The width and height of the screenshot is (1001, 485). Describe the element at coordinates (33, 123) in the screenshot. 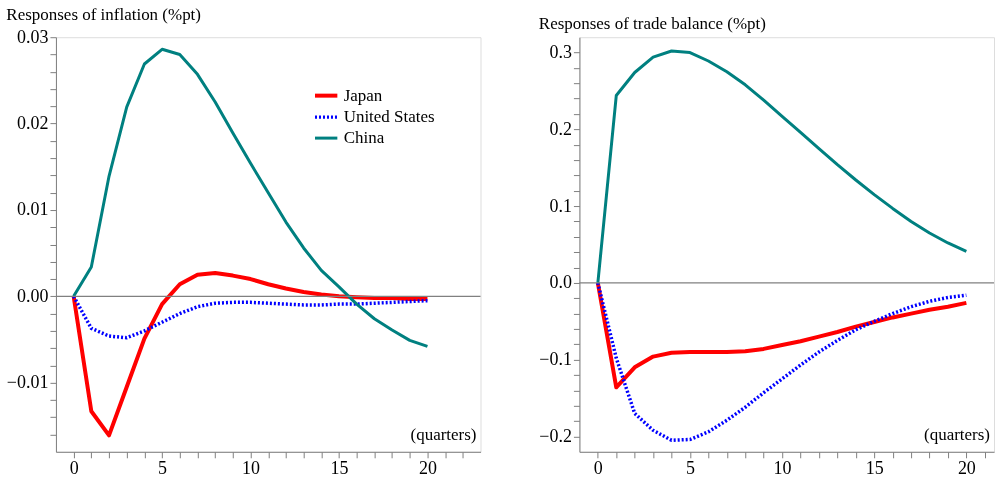

I see `y-tick-label: 0.02` at that location.